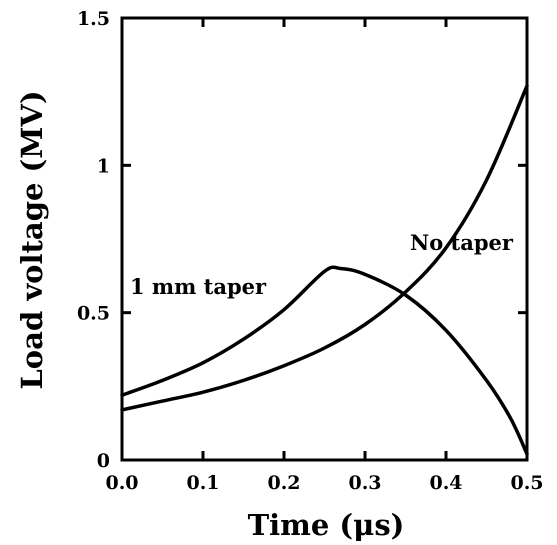 The width and height of the screenshot is (557, 545). What do you see at coordinates (326, 525) in the screenshot?
I see `x-axis-title: Time (μs)` at bounding box center [326, 525].